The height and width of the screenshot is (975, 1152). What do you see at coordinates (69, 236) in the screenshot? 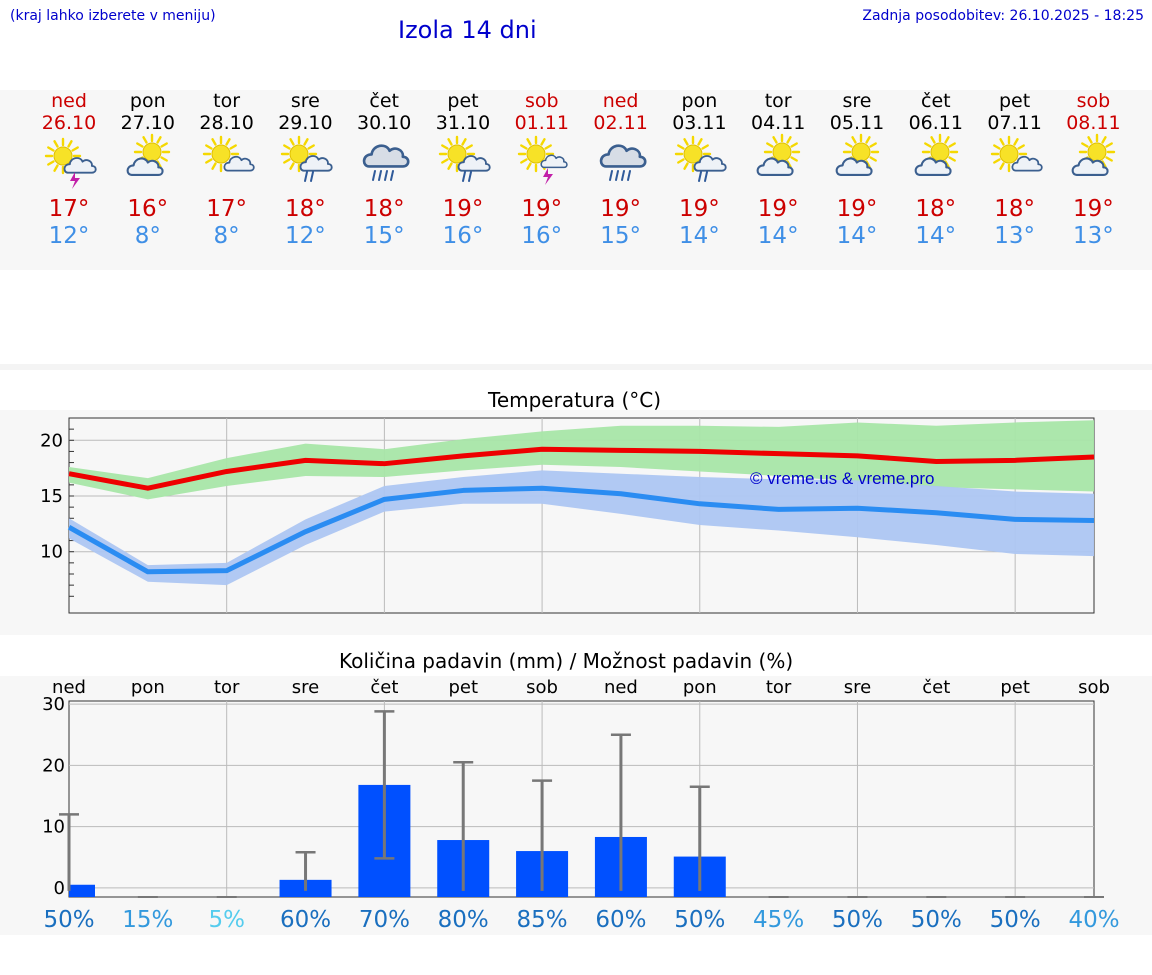
I see `day-min-temp: 12°` at bounding box center [69, 236].